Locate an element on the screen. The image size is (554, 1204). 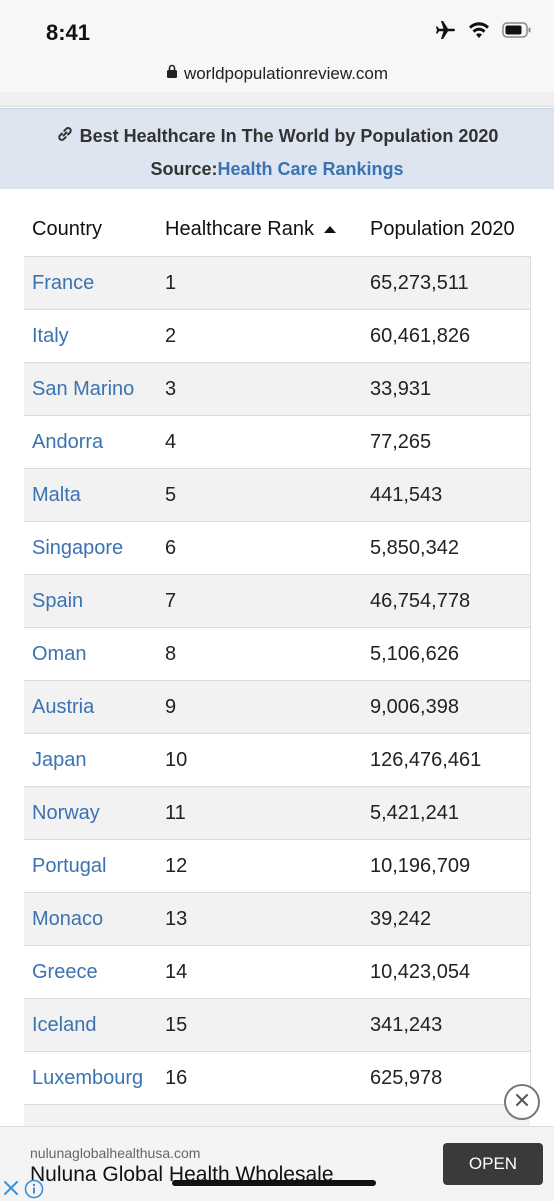
table-row: Italy 2 60,461,826 is located at coordinates (277, 335).